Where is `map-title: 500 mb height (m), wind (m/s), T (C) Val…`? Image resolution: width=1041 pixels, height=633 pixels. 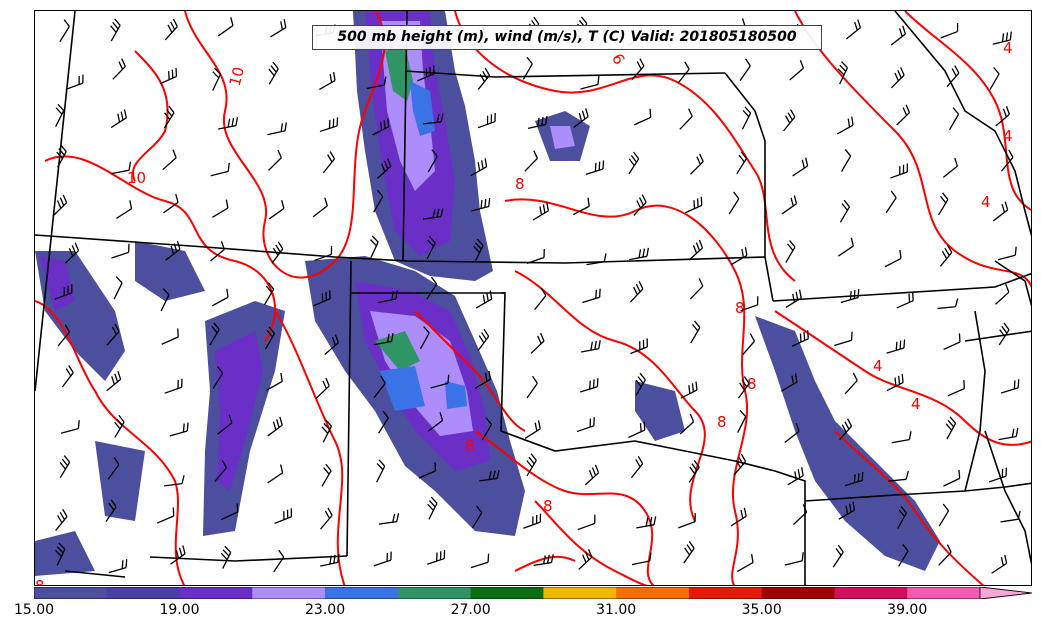 map-title: 500 mb height (m), wind (m/s), T (C) Val… is located at coordinates (567, 37).